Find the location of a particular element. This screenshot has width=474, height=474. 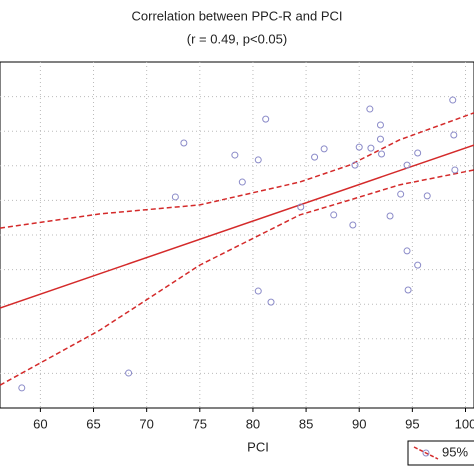

x-tick-label: 100 is located at coordinates (464, 423).